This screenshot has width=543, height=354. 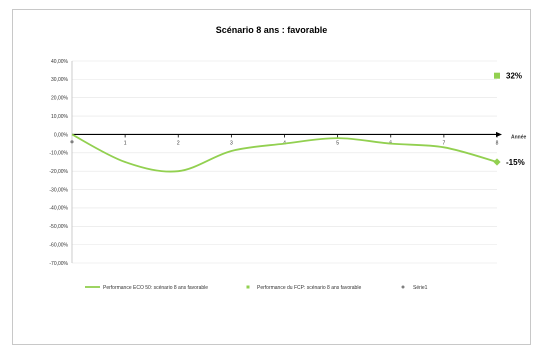 What do you see at coordinates (497, 75) in the screenshot?
I see `point-fcp` at bounding box center [497, 75].